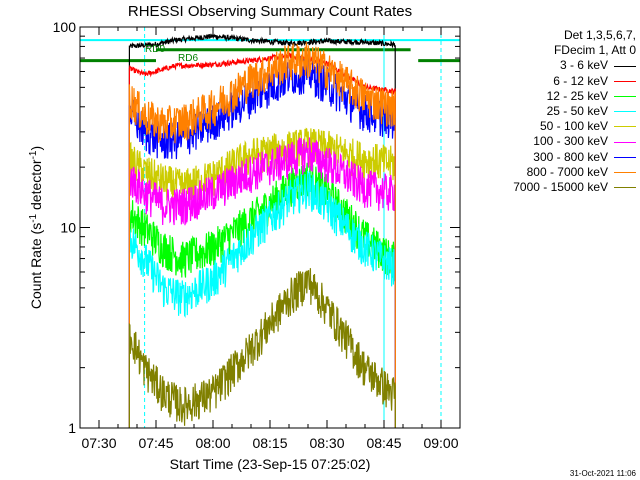 Image resolution: width=640 pixels, height=480 pixels. I want to click on y-tick-label-2: 100, so click(65, 27).